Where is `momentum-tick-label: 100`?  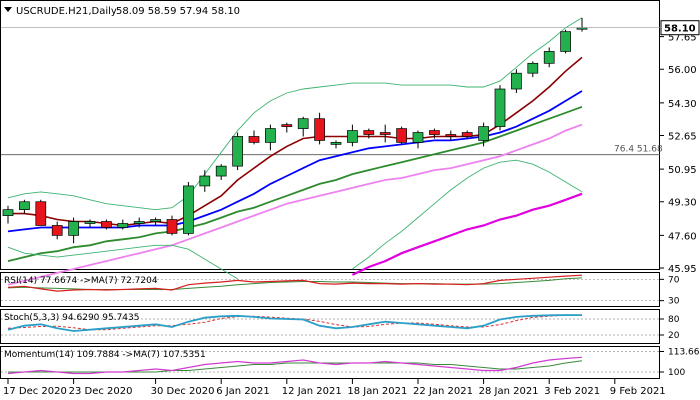 momentum-tick-label: 100 is located at coordinates (676, 373).